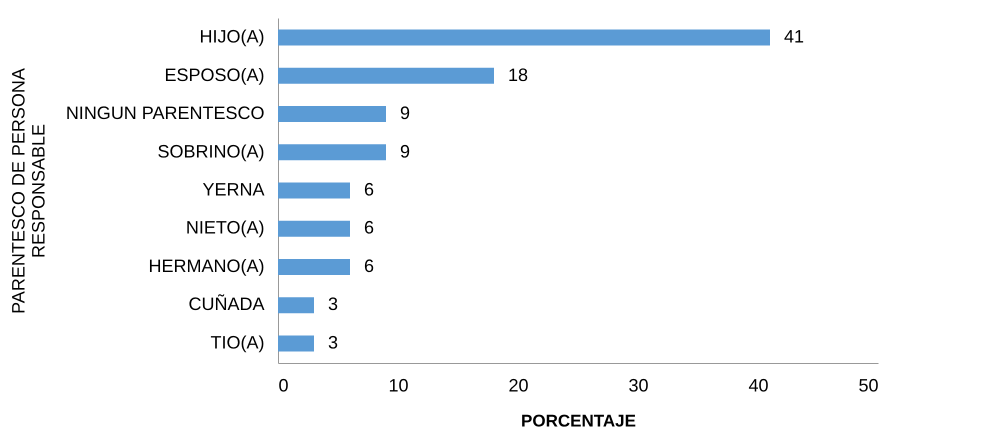  I want to click on y-tick-label: SOBRINO(A), so click(210, 151).